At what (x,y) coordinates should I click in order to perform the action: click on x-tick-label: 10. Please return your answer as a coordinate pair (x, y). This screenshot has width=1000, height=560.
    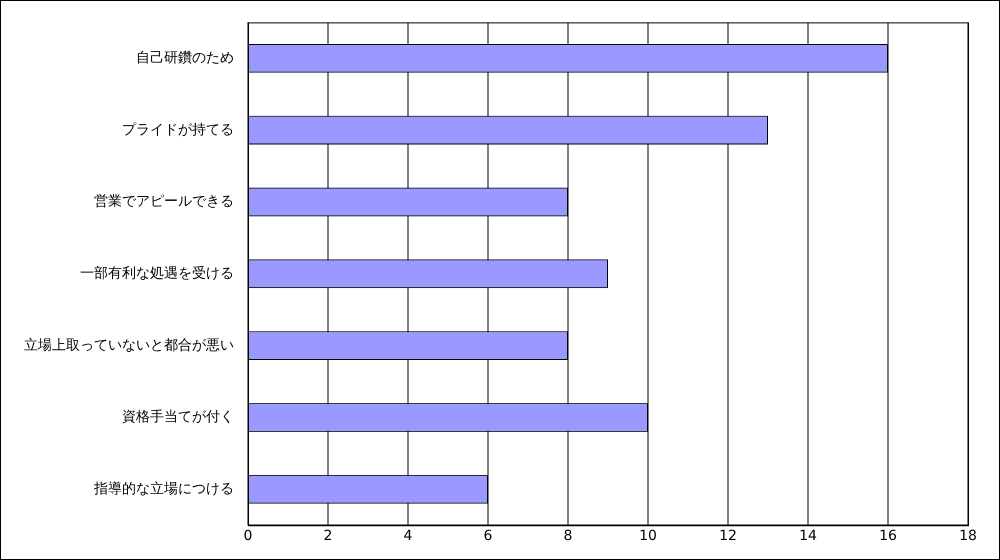
    Looking at the image, I should click on (648, 536).